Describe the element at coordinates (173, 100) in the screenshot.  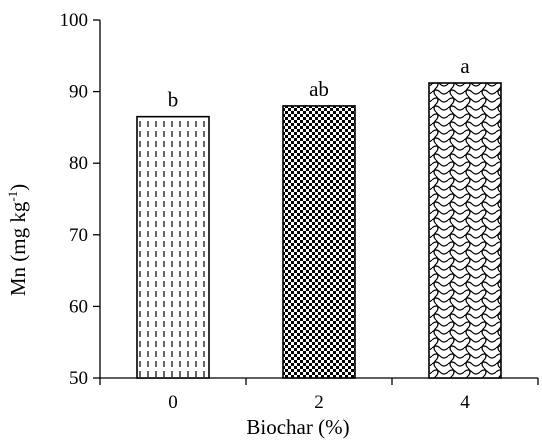
I see `significance-label: b` at that location.